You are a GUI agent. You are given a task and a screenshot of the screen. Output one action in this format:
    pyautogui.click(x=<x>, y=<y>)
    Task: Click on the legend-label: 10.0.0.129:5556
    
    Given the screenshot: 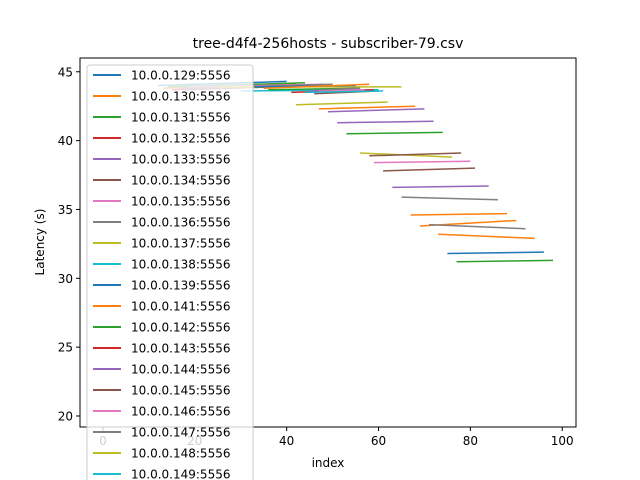 What is the action you would take?
    pyautogui.click(x=180, y=76)
    